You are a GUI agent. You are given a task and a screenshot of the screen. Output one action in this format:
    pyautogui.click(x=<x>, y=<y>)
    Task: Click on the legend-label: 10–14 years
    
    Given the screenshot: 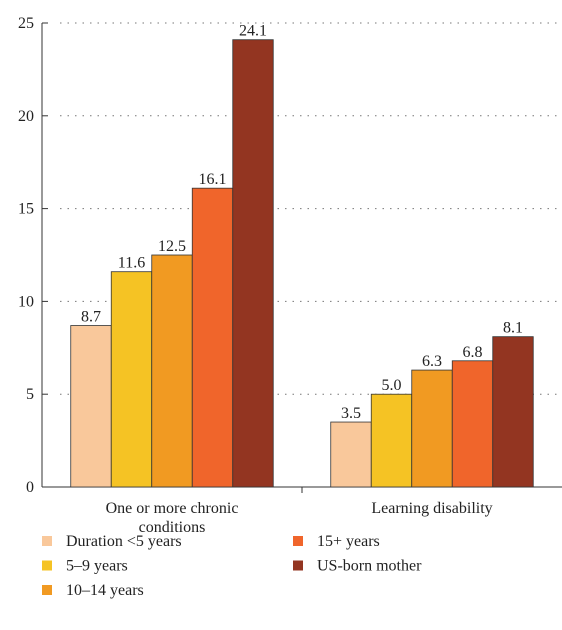 What is the action you would take?
    pyautogui.click(x=105, y=590)
    